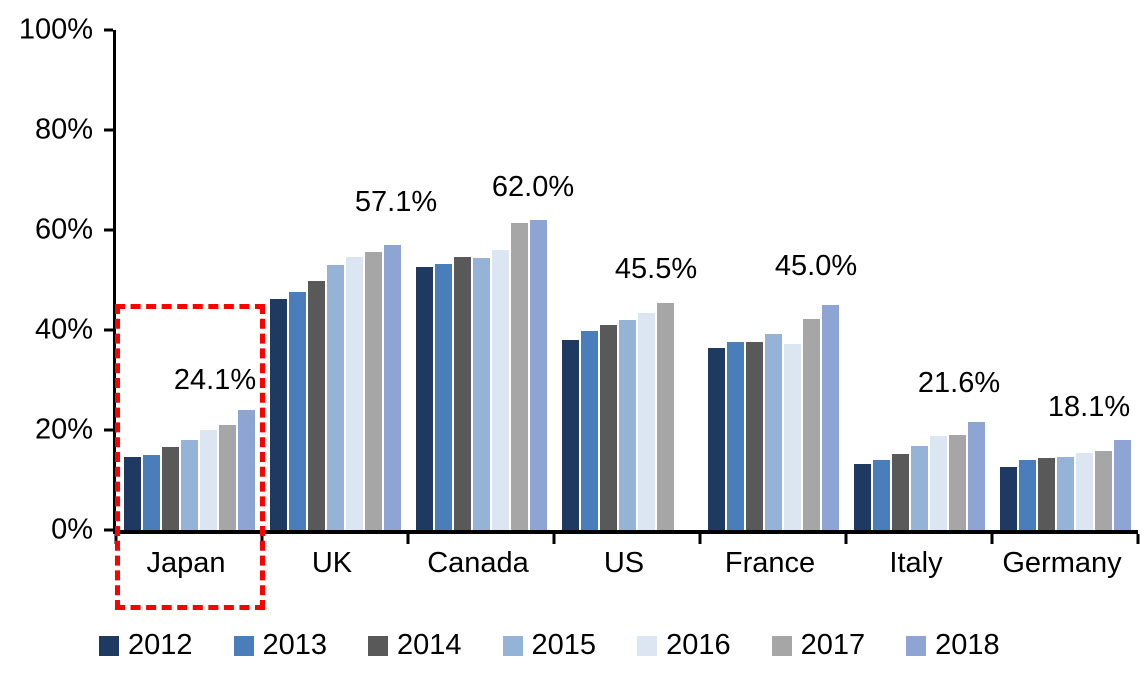 This screenshot has height=683, width=1142. What do you see at coordinates (773, 280) in the screenshot?
I see `bar-group-france` at bounding box center [773, 280].